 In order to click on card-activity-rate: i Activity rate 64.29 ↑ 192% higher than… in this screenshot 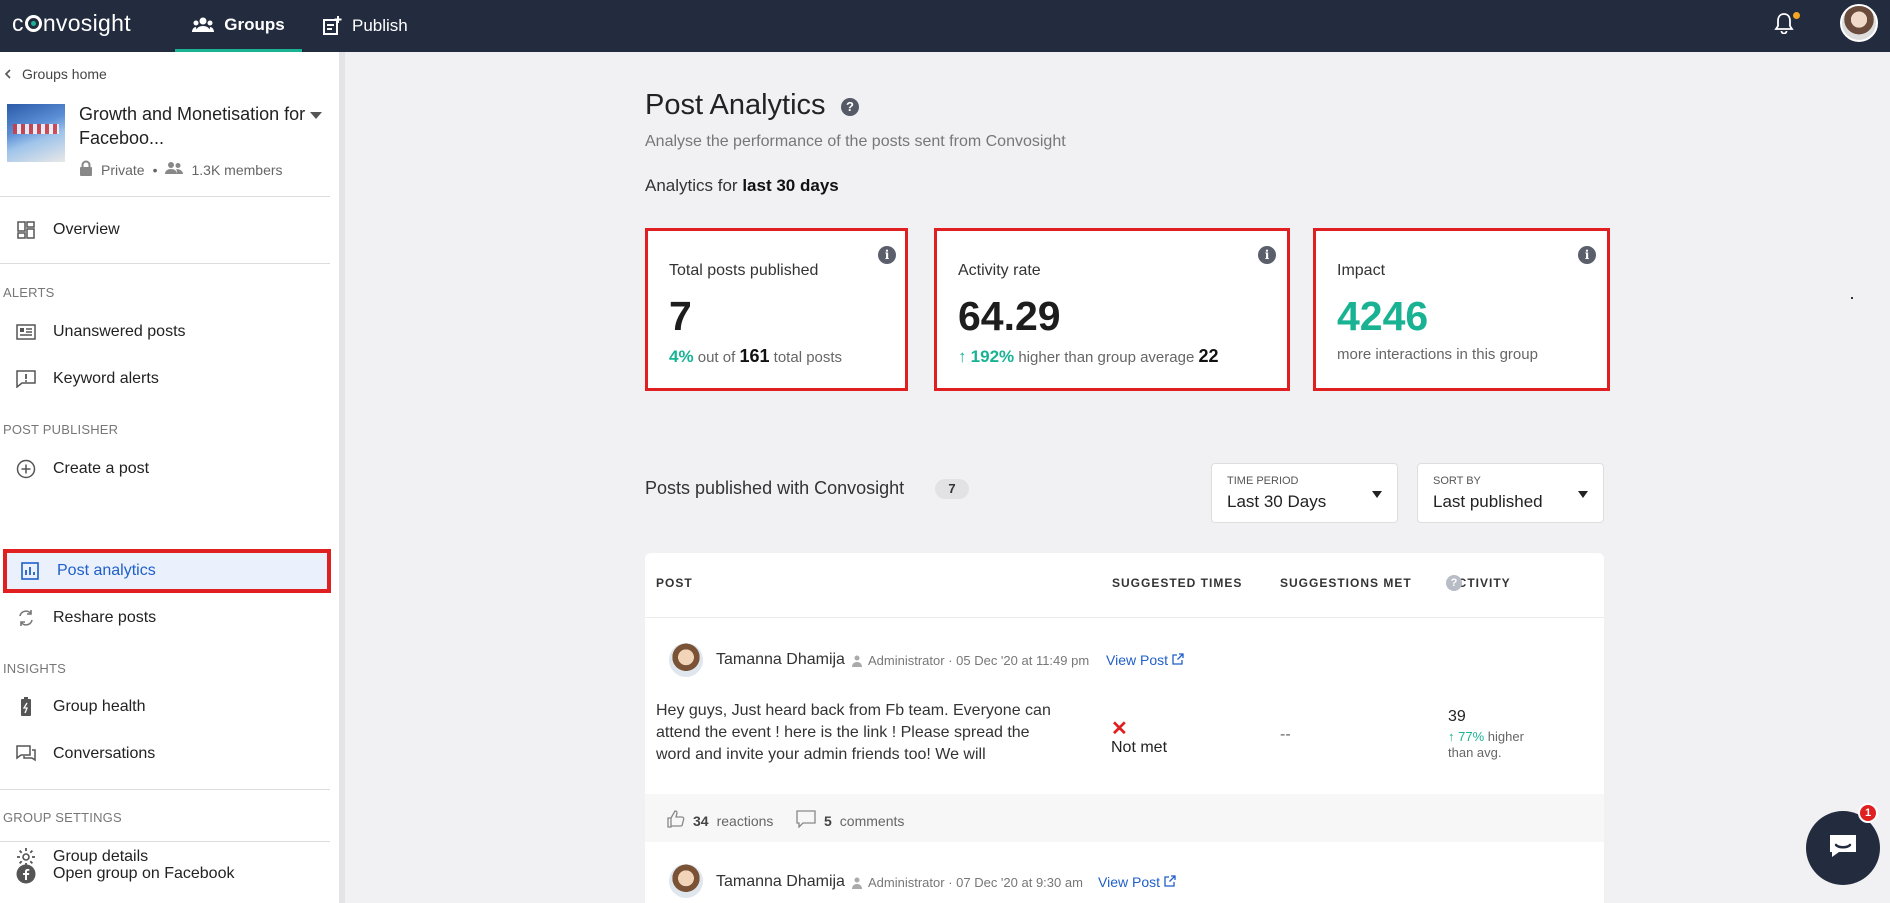, I will do `click(1112, 309)`.